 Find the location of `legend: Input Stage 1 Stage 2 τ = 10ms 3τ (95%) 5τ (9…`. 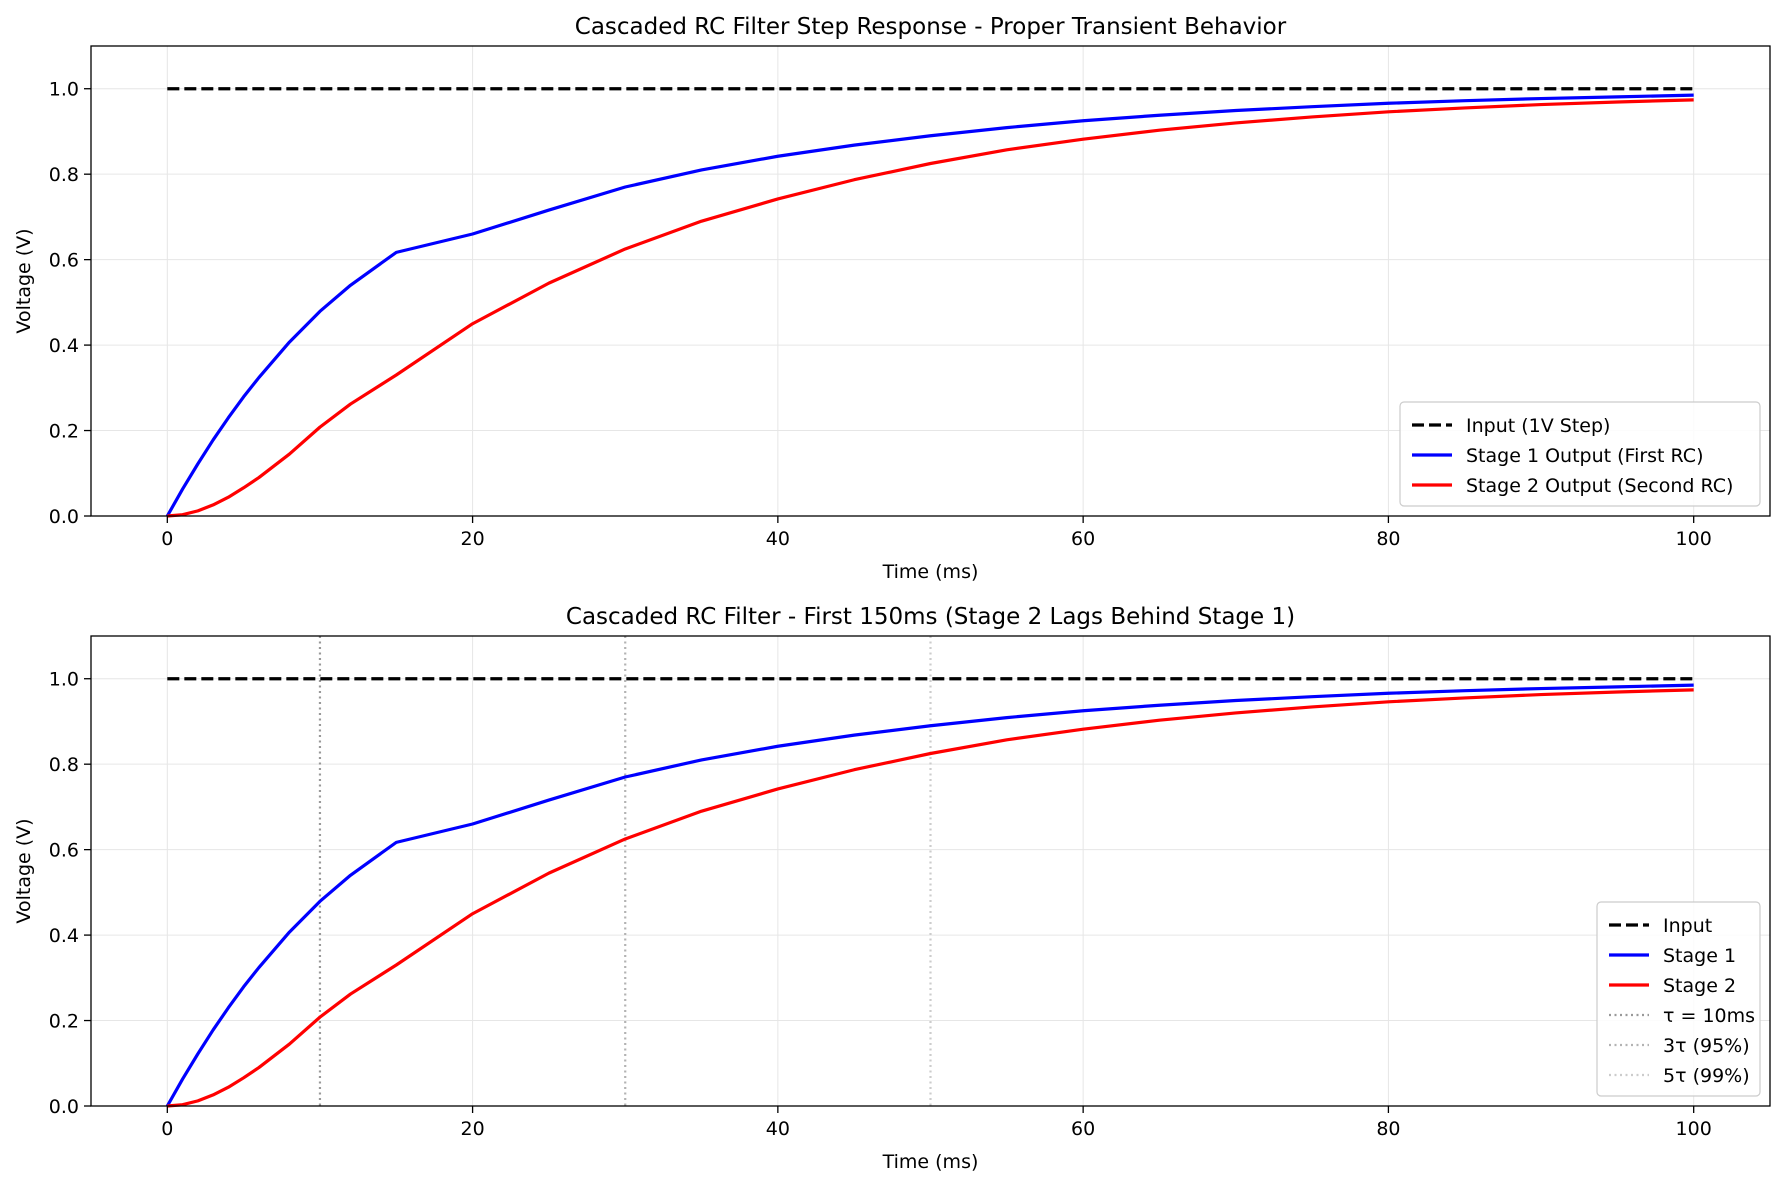

legend: Input Stage 1 Stage 2 τ = 10ms 3τ (95%) 5τ (9… is located at coordinates (1678, 999).